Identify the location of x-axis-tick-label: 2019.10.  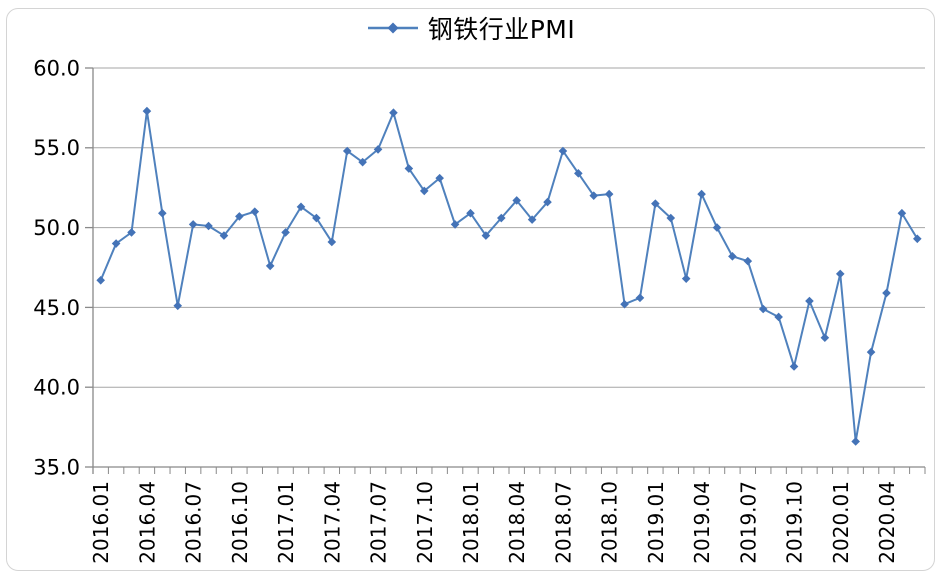
(795, 522).